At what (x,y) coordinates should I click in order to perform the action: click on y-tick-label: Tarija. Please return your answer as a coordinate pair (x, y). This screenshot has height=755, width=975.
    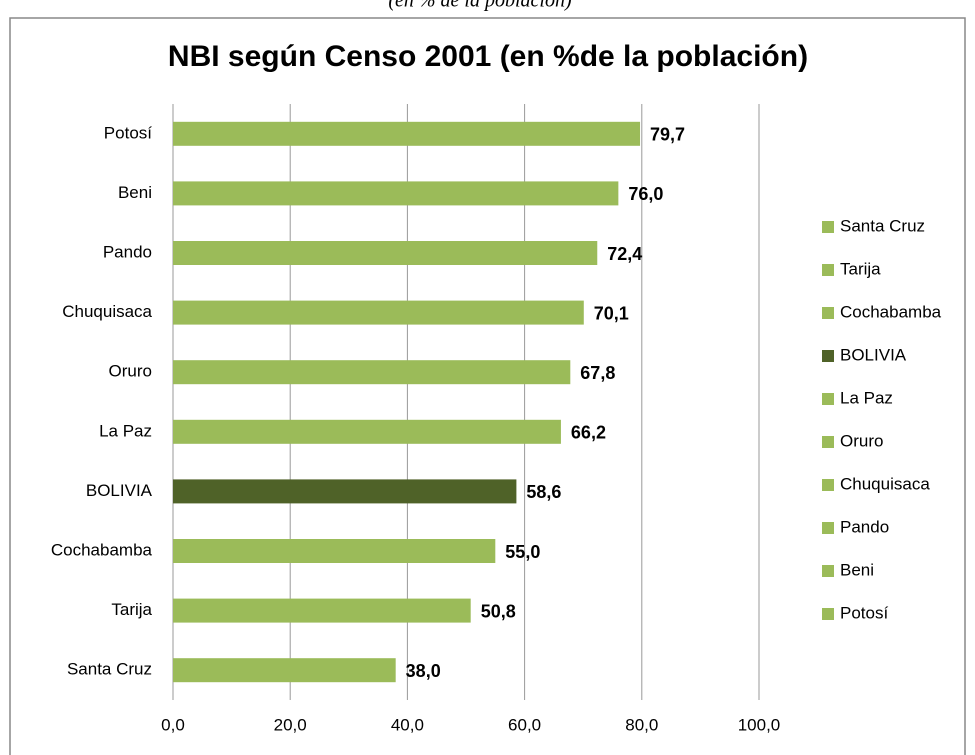
    Looking at the image, I should click on (131, 609).